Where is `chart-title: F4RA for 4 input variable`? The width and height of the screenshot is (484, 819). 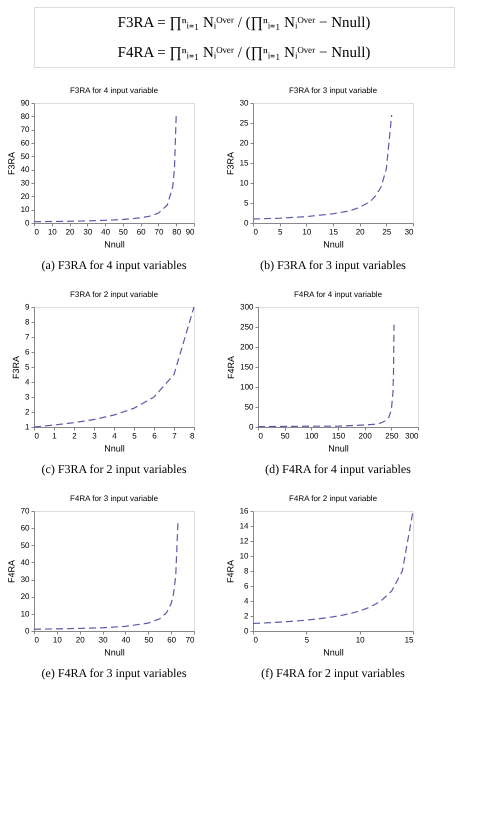
chart-title: F4RA for 4 input variable is located at coordinates (338, 294).